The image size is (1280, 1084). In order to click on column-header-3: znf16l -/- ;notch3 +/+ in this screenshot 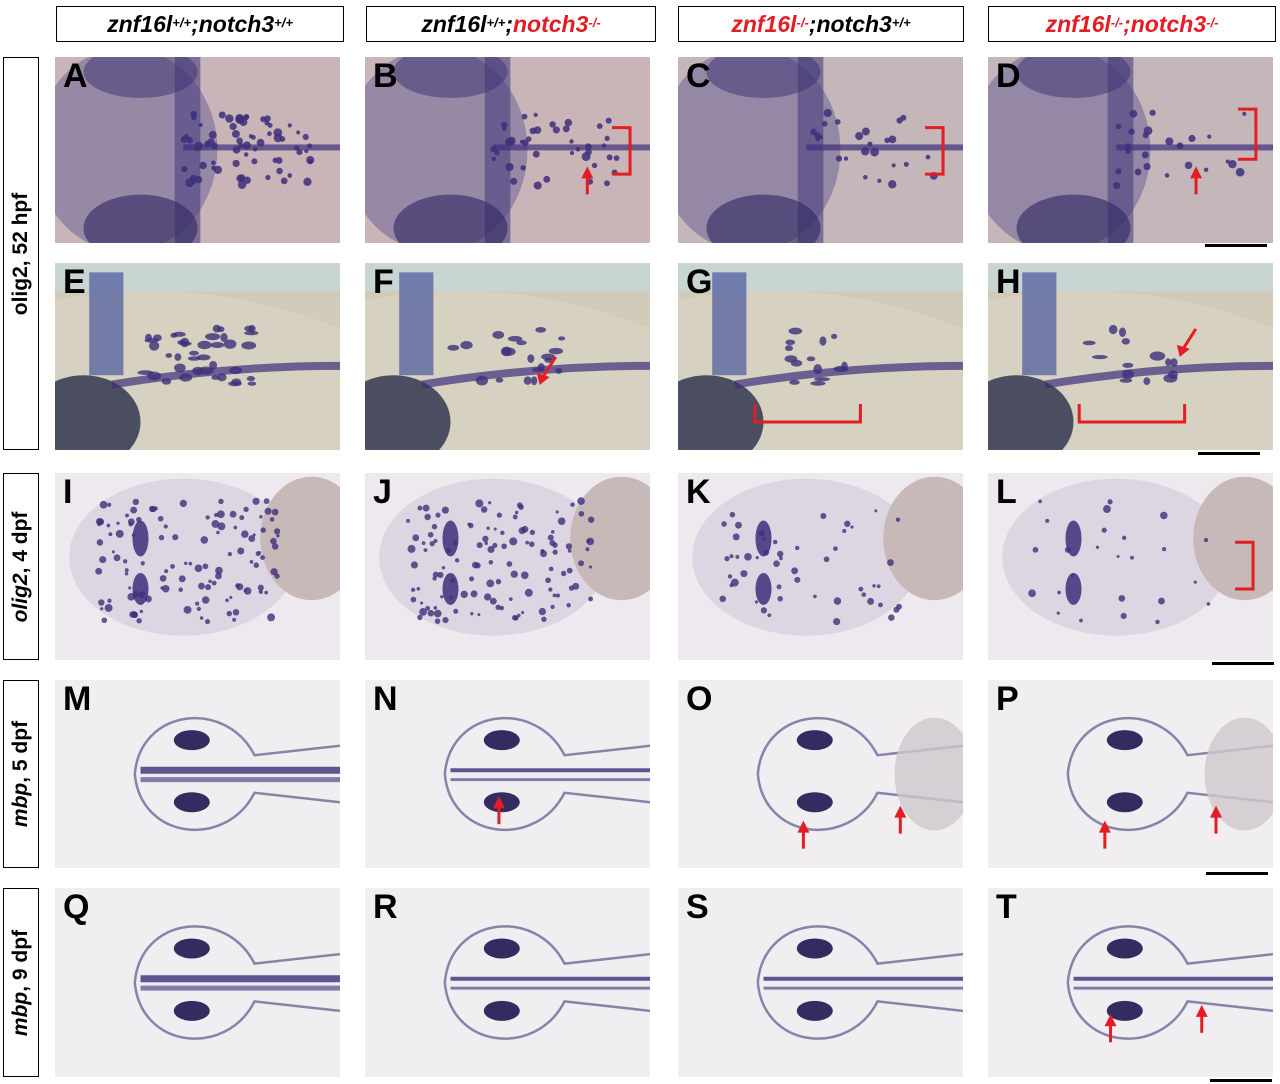, I will do `click(821, 24)`.